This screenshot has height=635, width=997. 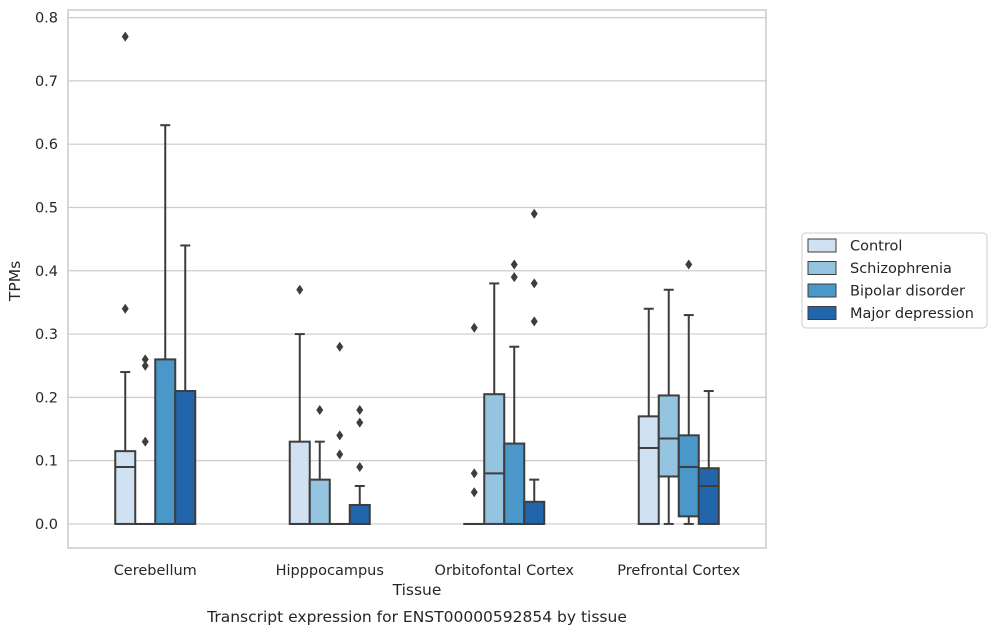 What do you see at coordinates (46, 398) in the screenshot?
I see `y-tick-label: 0.2` at bounding box center [46, 398].